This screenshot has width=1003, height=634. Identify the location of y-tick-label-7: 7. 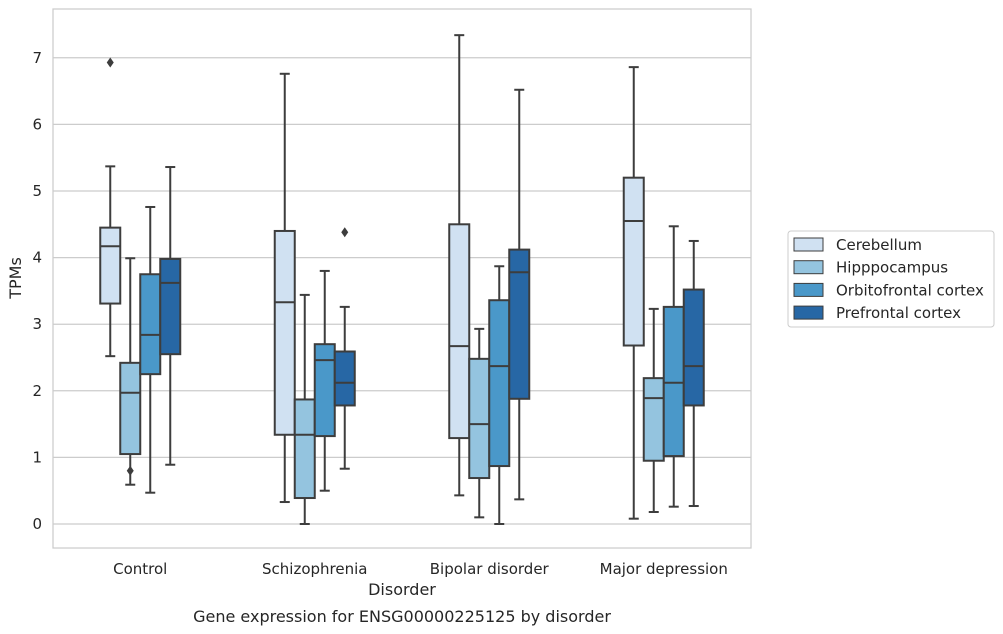
(37, 58).